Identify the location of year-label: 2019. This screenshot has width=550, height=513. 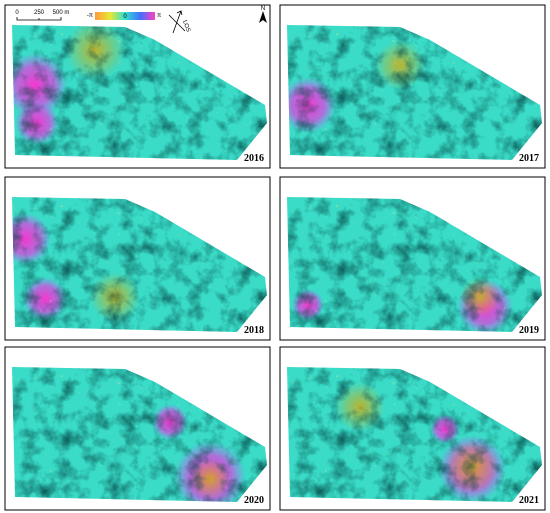
(529, 330).